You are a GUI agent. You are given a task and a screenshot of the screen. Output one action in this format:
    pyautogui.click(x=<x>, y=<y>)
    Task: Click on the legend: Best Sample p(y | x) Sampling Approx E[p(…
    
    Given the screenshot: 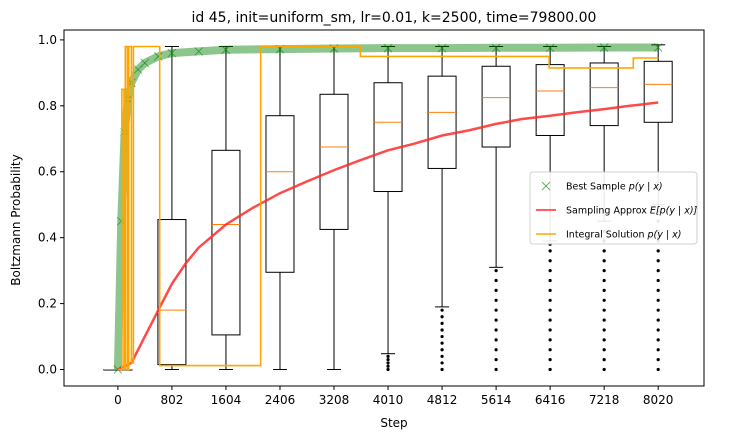 What is the action you would take?
    pyautogui.click(x=613, y=208)
    